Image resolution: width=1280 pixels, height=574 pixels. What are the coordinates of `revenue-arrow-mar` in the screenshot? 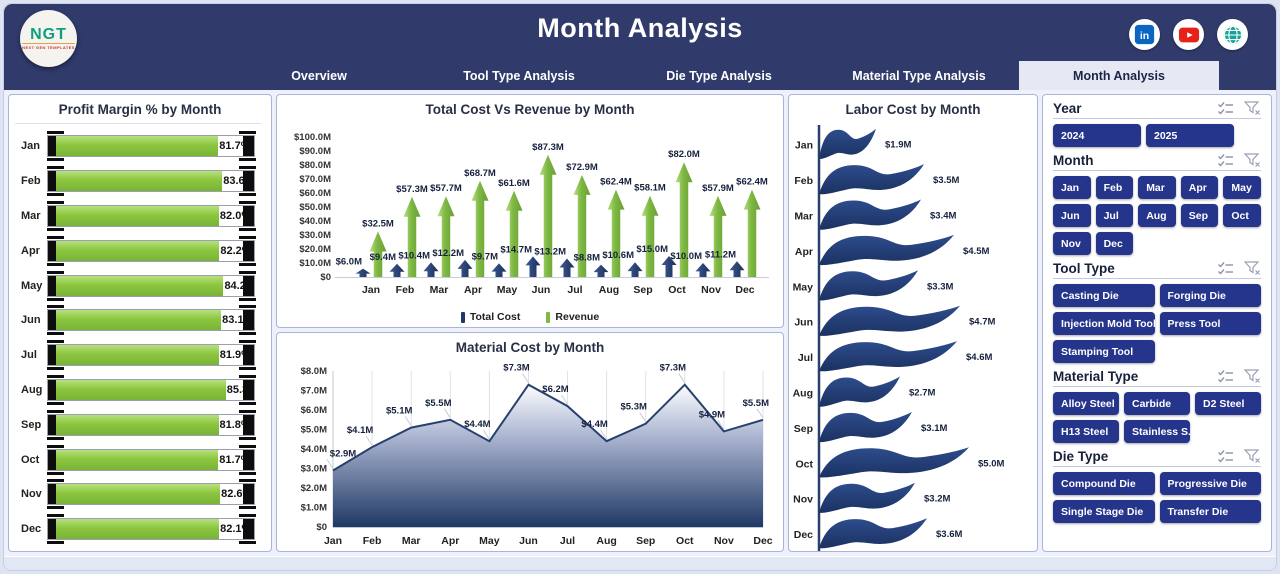 It's located at (446, 236).